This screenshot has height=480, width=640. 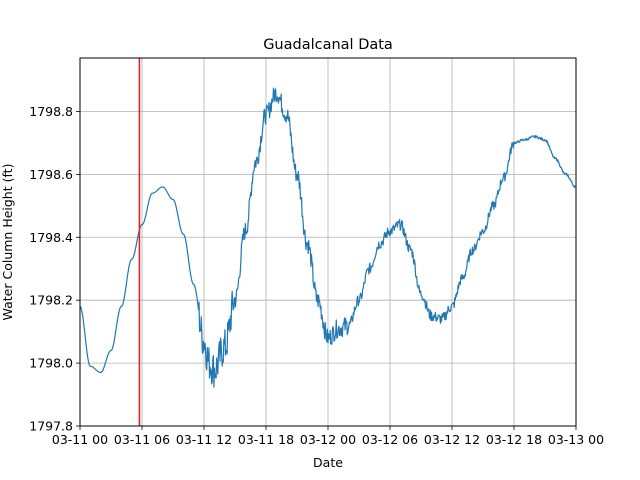 I want to click on y-tick-label: 1798.6, so click(x=51, y=174).